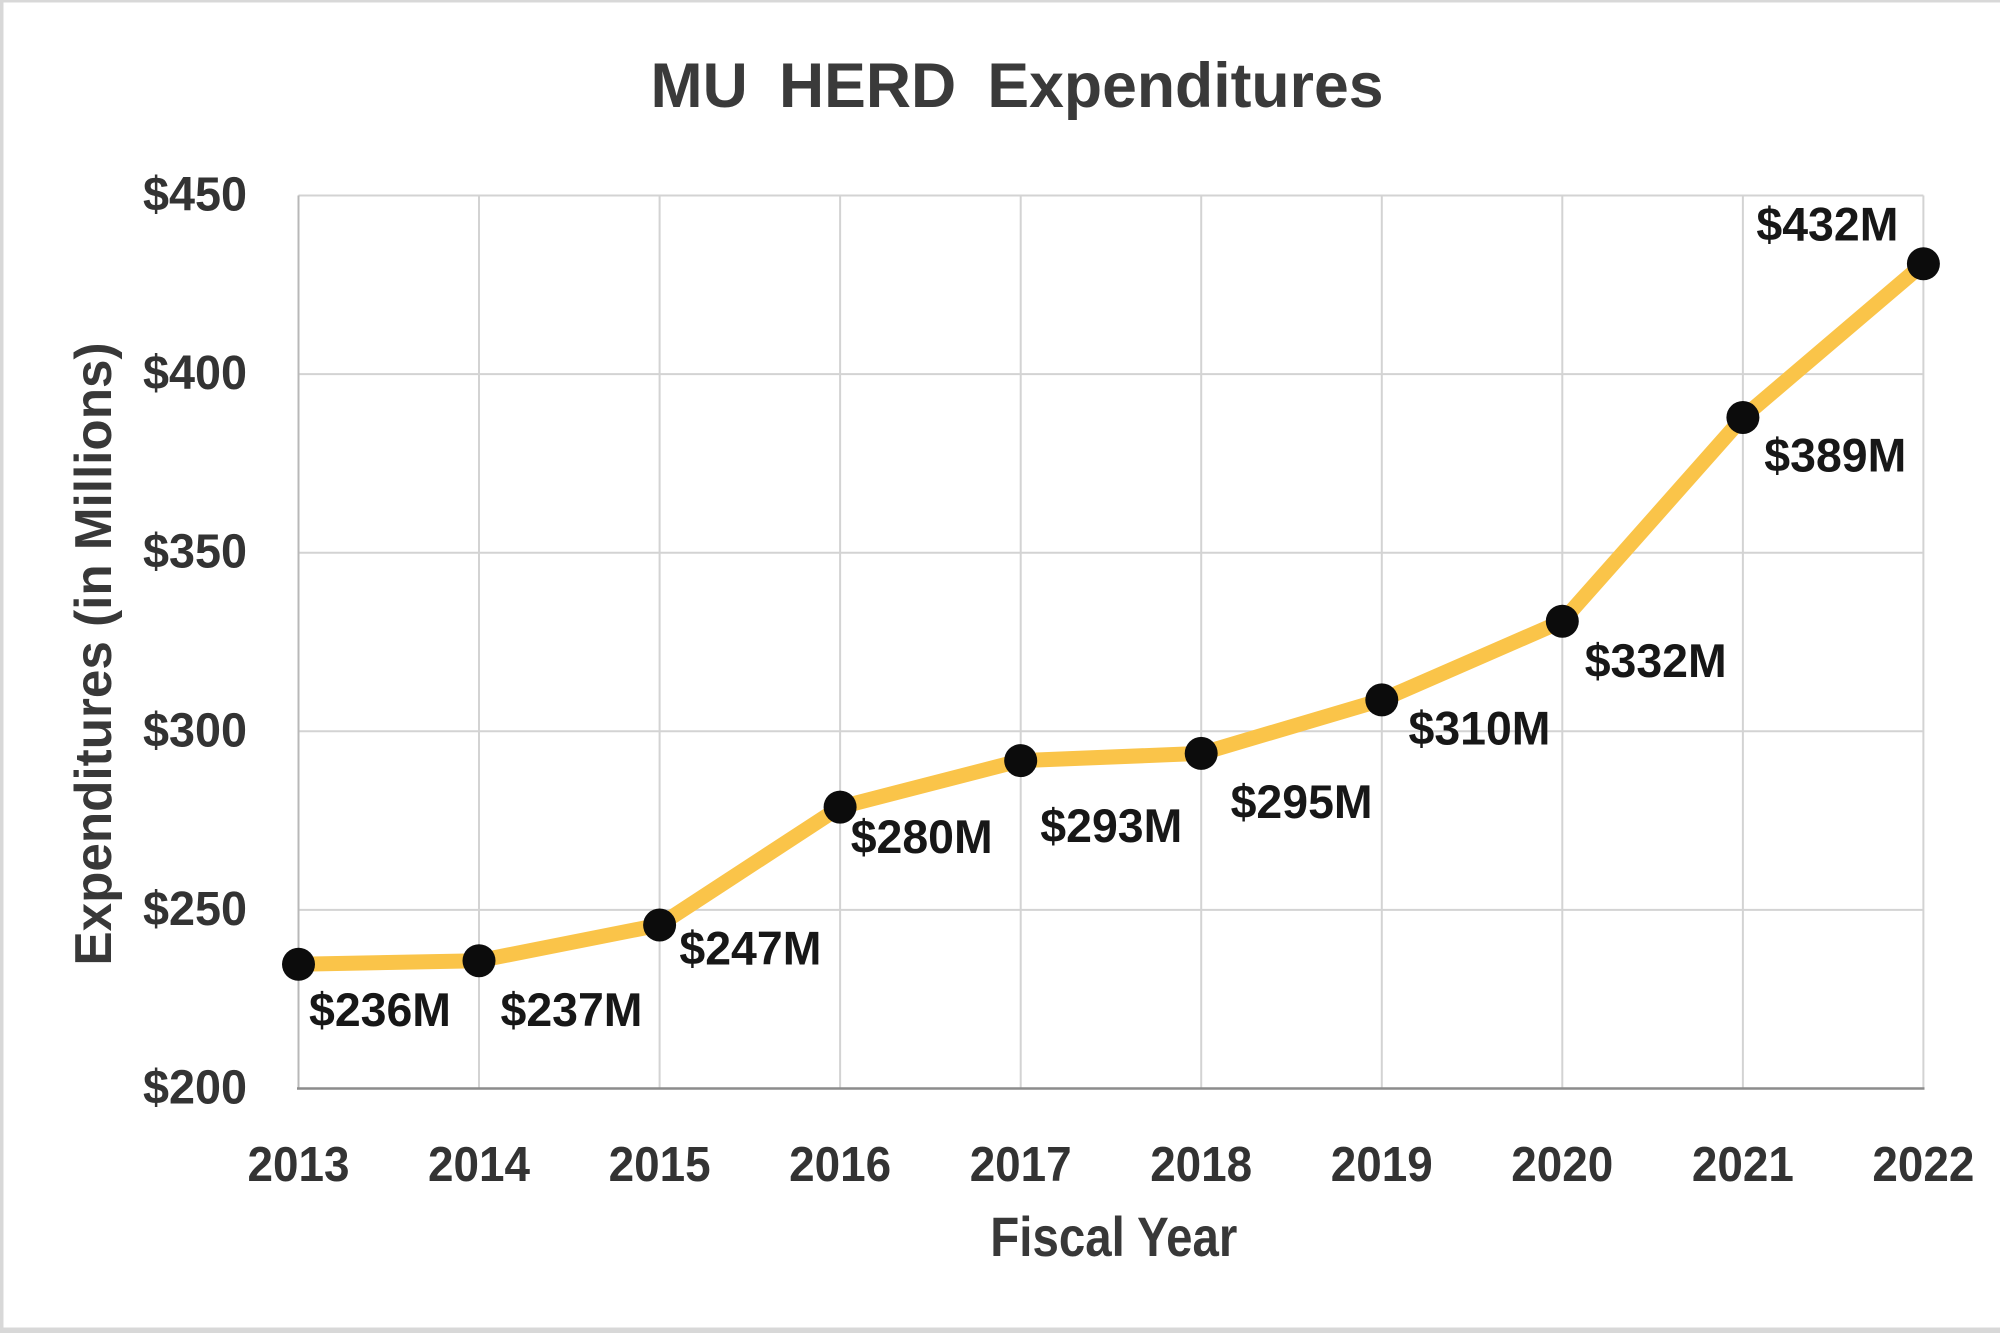 Image resolution: width=2000 pixels, height=1333 pixels. What do you see at coordinates (1111, 826) in the screenshot?
I see `svg-text: $293M` at bounding box center [1111, 826].